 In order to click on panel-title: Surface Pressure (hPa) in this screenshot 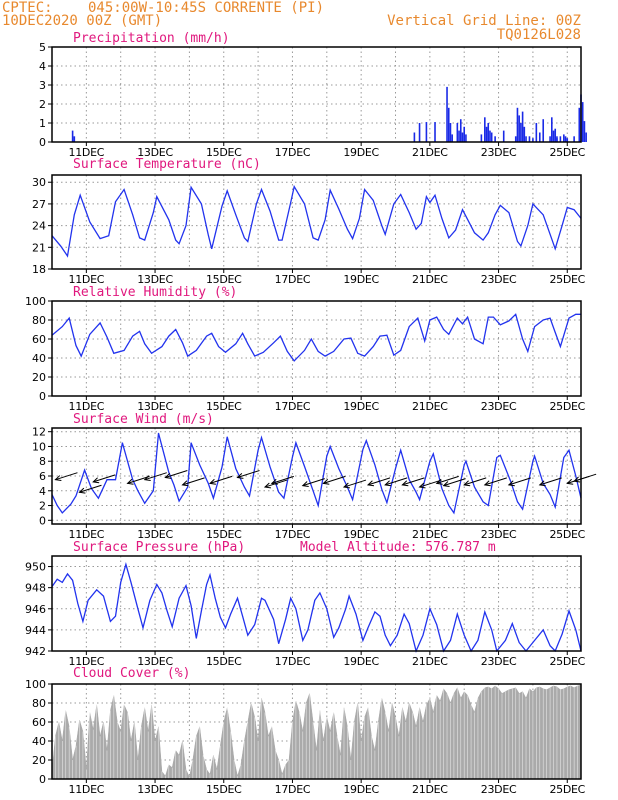, I will do `click(159, 547)`.